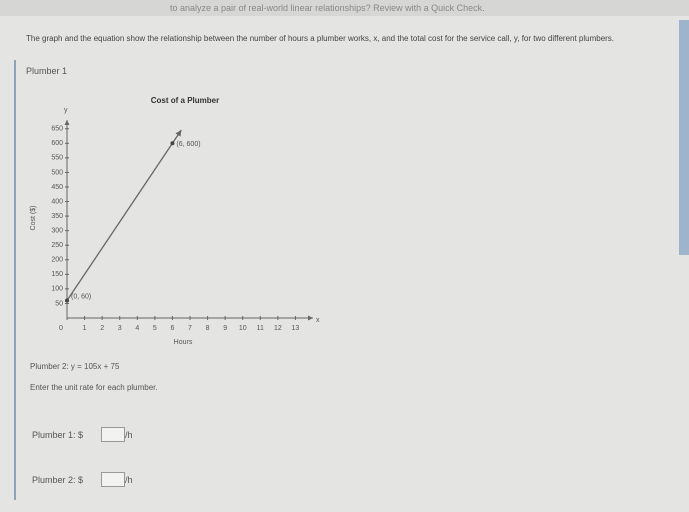  I want to click on instruction: Enter the unit rate for each plumber., so click(94, 387).